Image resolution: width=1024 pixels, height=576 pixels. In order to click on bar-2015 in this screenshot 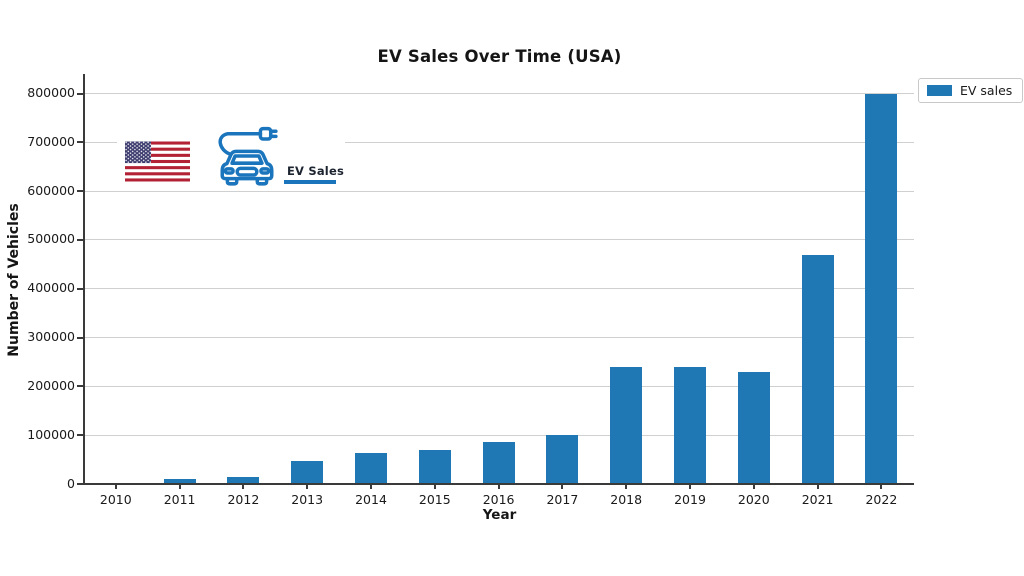, I will do `click(434, 466)`.